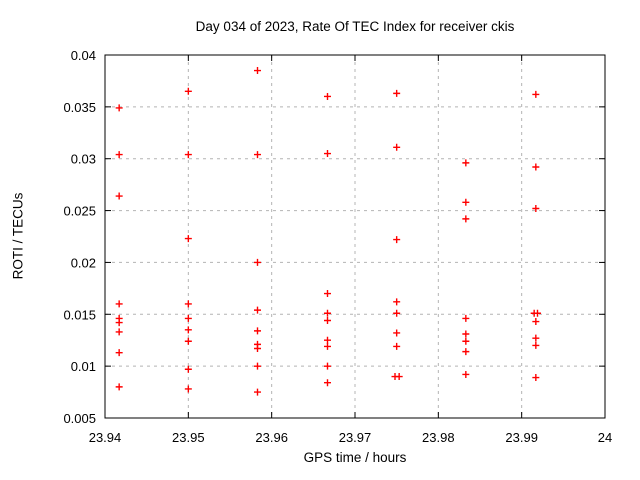 This screenshot has height=480, width=640. What do you see at coordinates (83, 262) in the screenshot?
I see `y-tick-label: 0.02` at bounding box center [83, 262].